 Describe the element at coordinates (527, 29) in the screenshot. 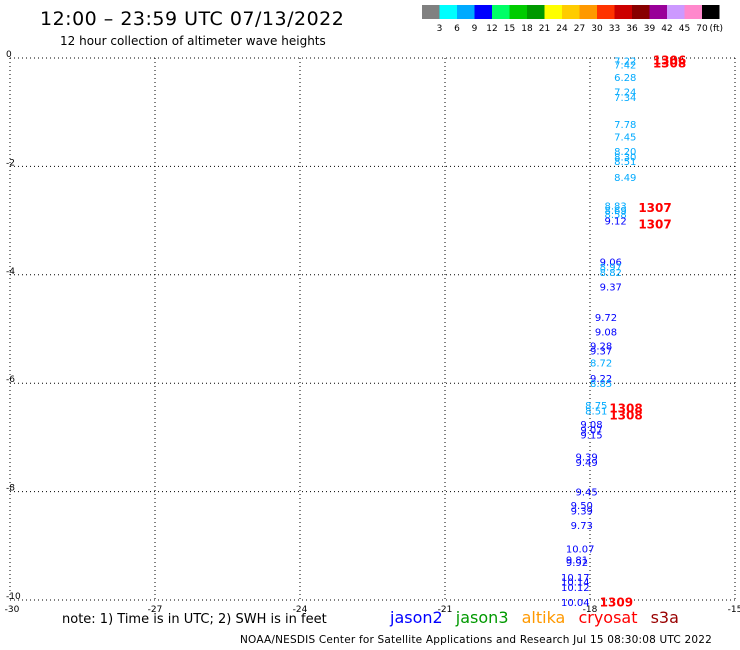

I see `colorbar-tick-label: 18` at that location.